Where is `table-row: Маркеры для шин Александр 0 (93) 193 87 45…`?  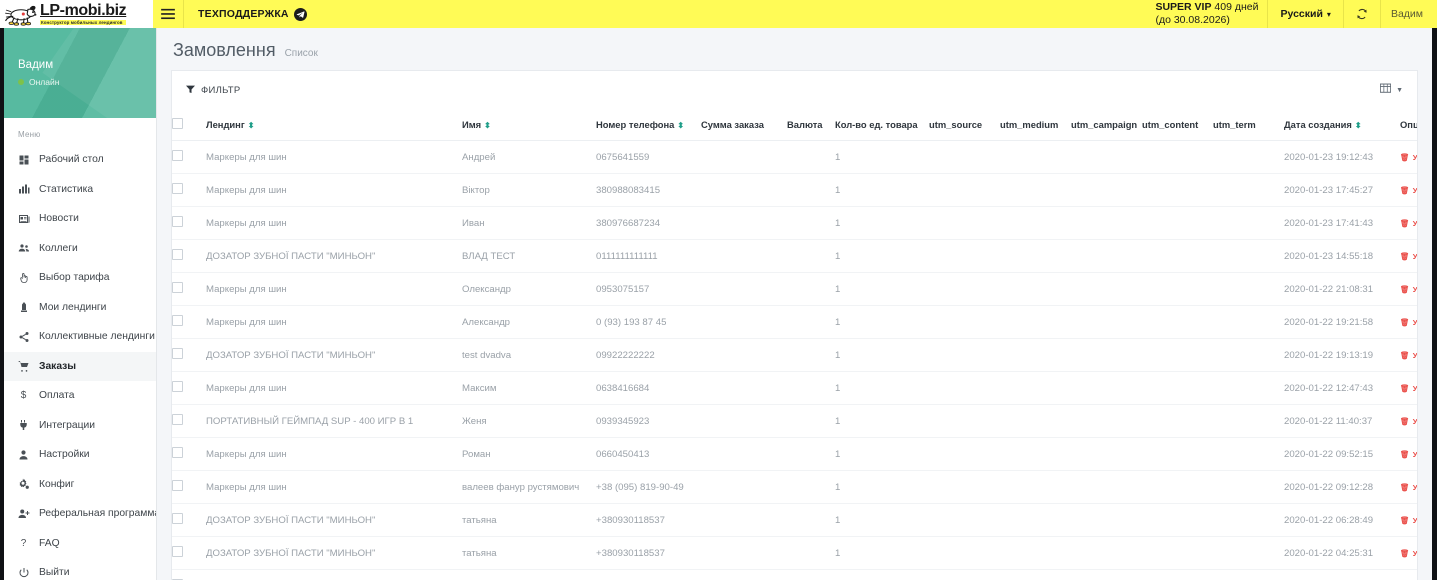
table-row: Маркеры для шин Александр 0 (93) 193 87 45… is located at coordinates (794, 322).